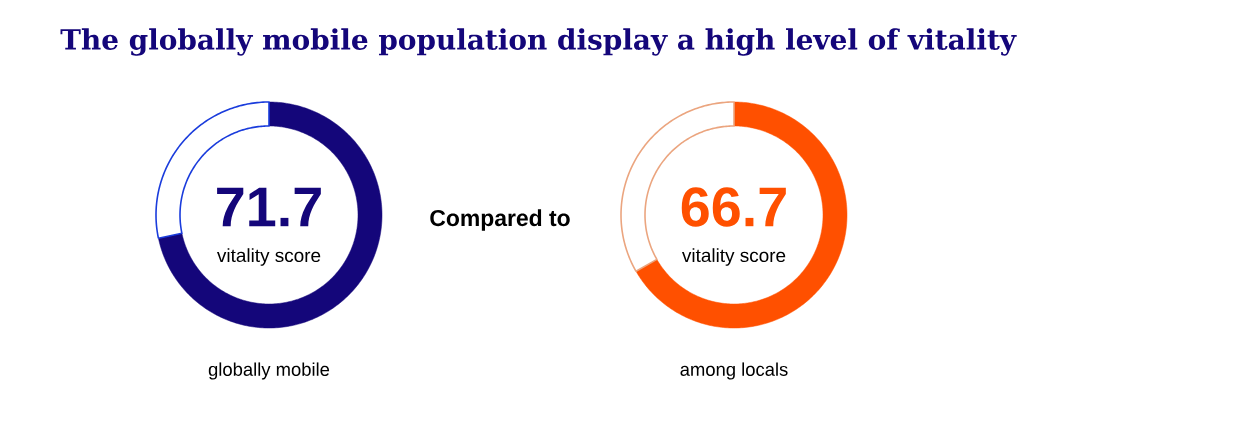  Describe the element at coordinates (538, 42) in the screenshot. I see `text: The globally mobile population display a high level of vitality` at that location.